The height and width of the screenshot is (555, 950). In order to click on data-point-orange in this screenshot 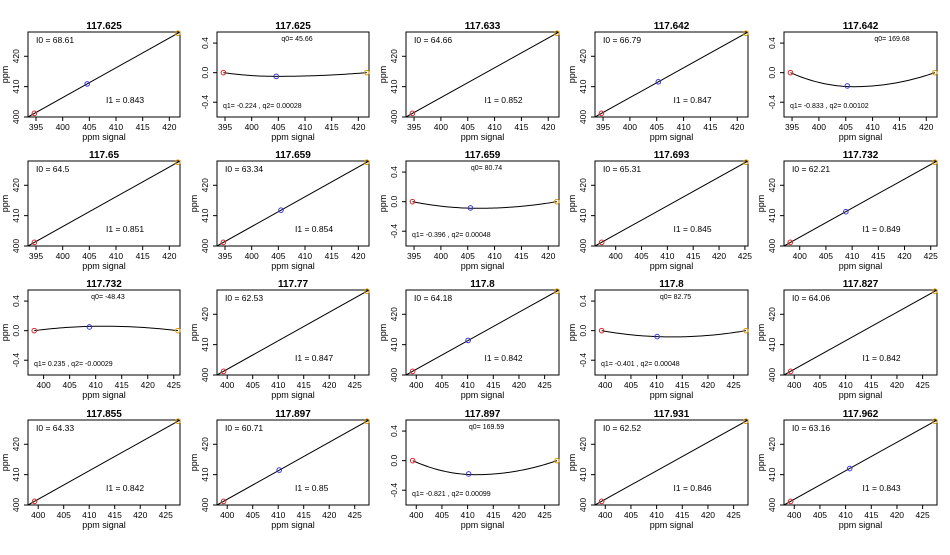, I will do `click(935, 421)`.